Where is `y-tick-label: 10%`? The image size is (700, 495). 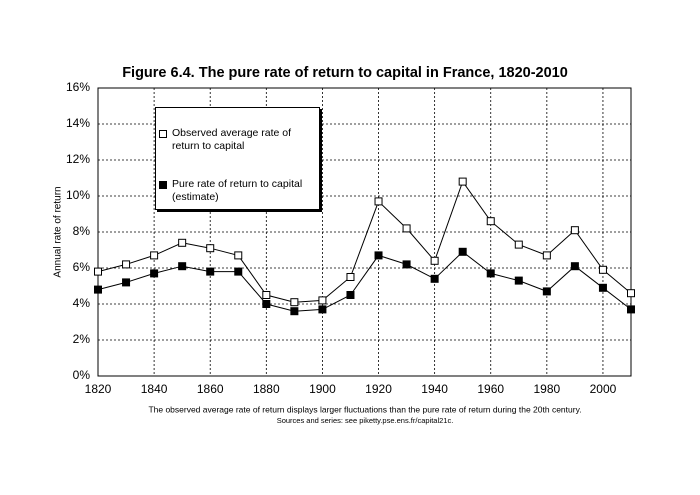
y-tick-label: 10% is located at coordinates (78, 195).